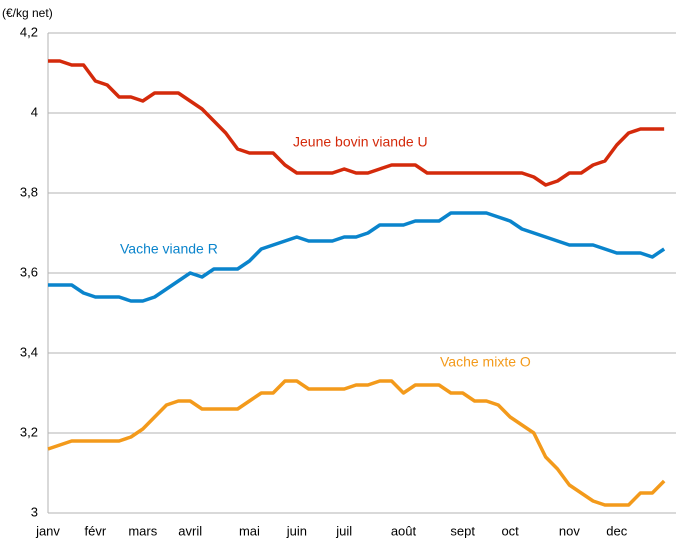  Describe the element at coordinates (485, 362) in the screenshot. I see `series-label: Vache mixte O` at that location.